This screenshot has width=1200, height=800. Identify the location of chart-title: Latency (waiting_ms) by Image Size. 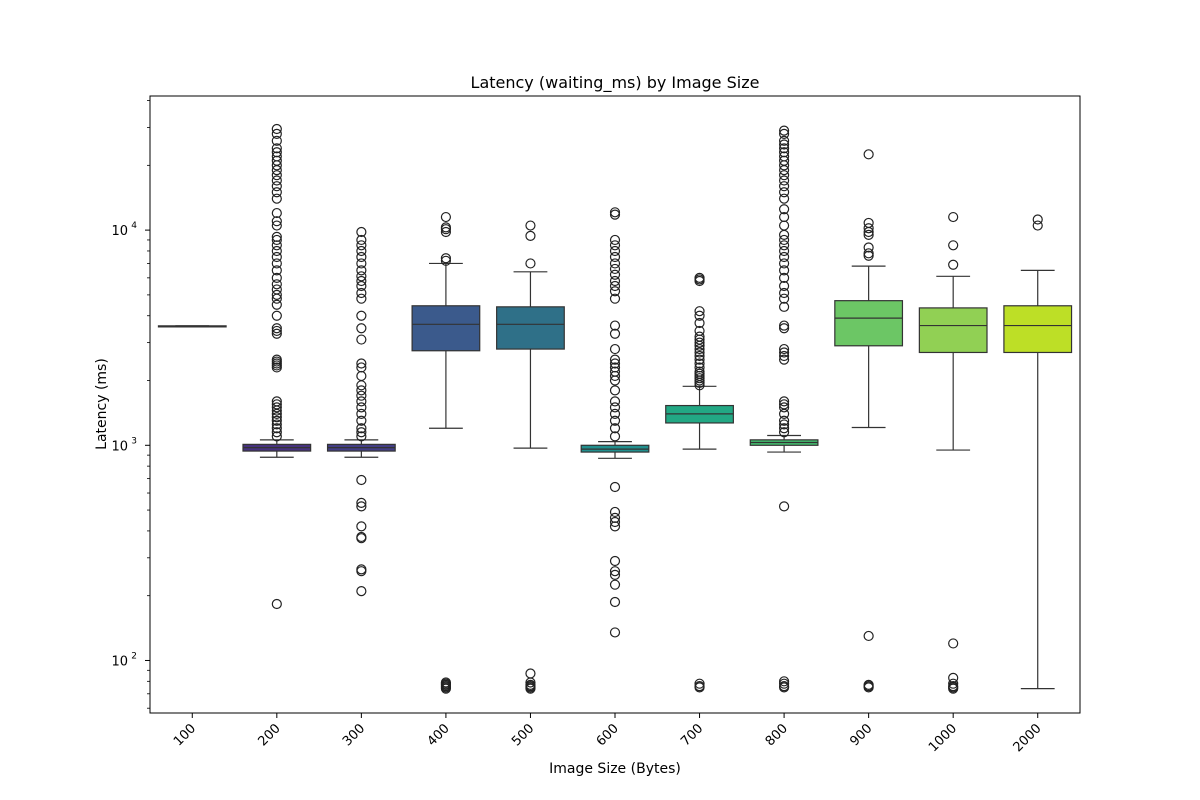
(615, 83).